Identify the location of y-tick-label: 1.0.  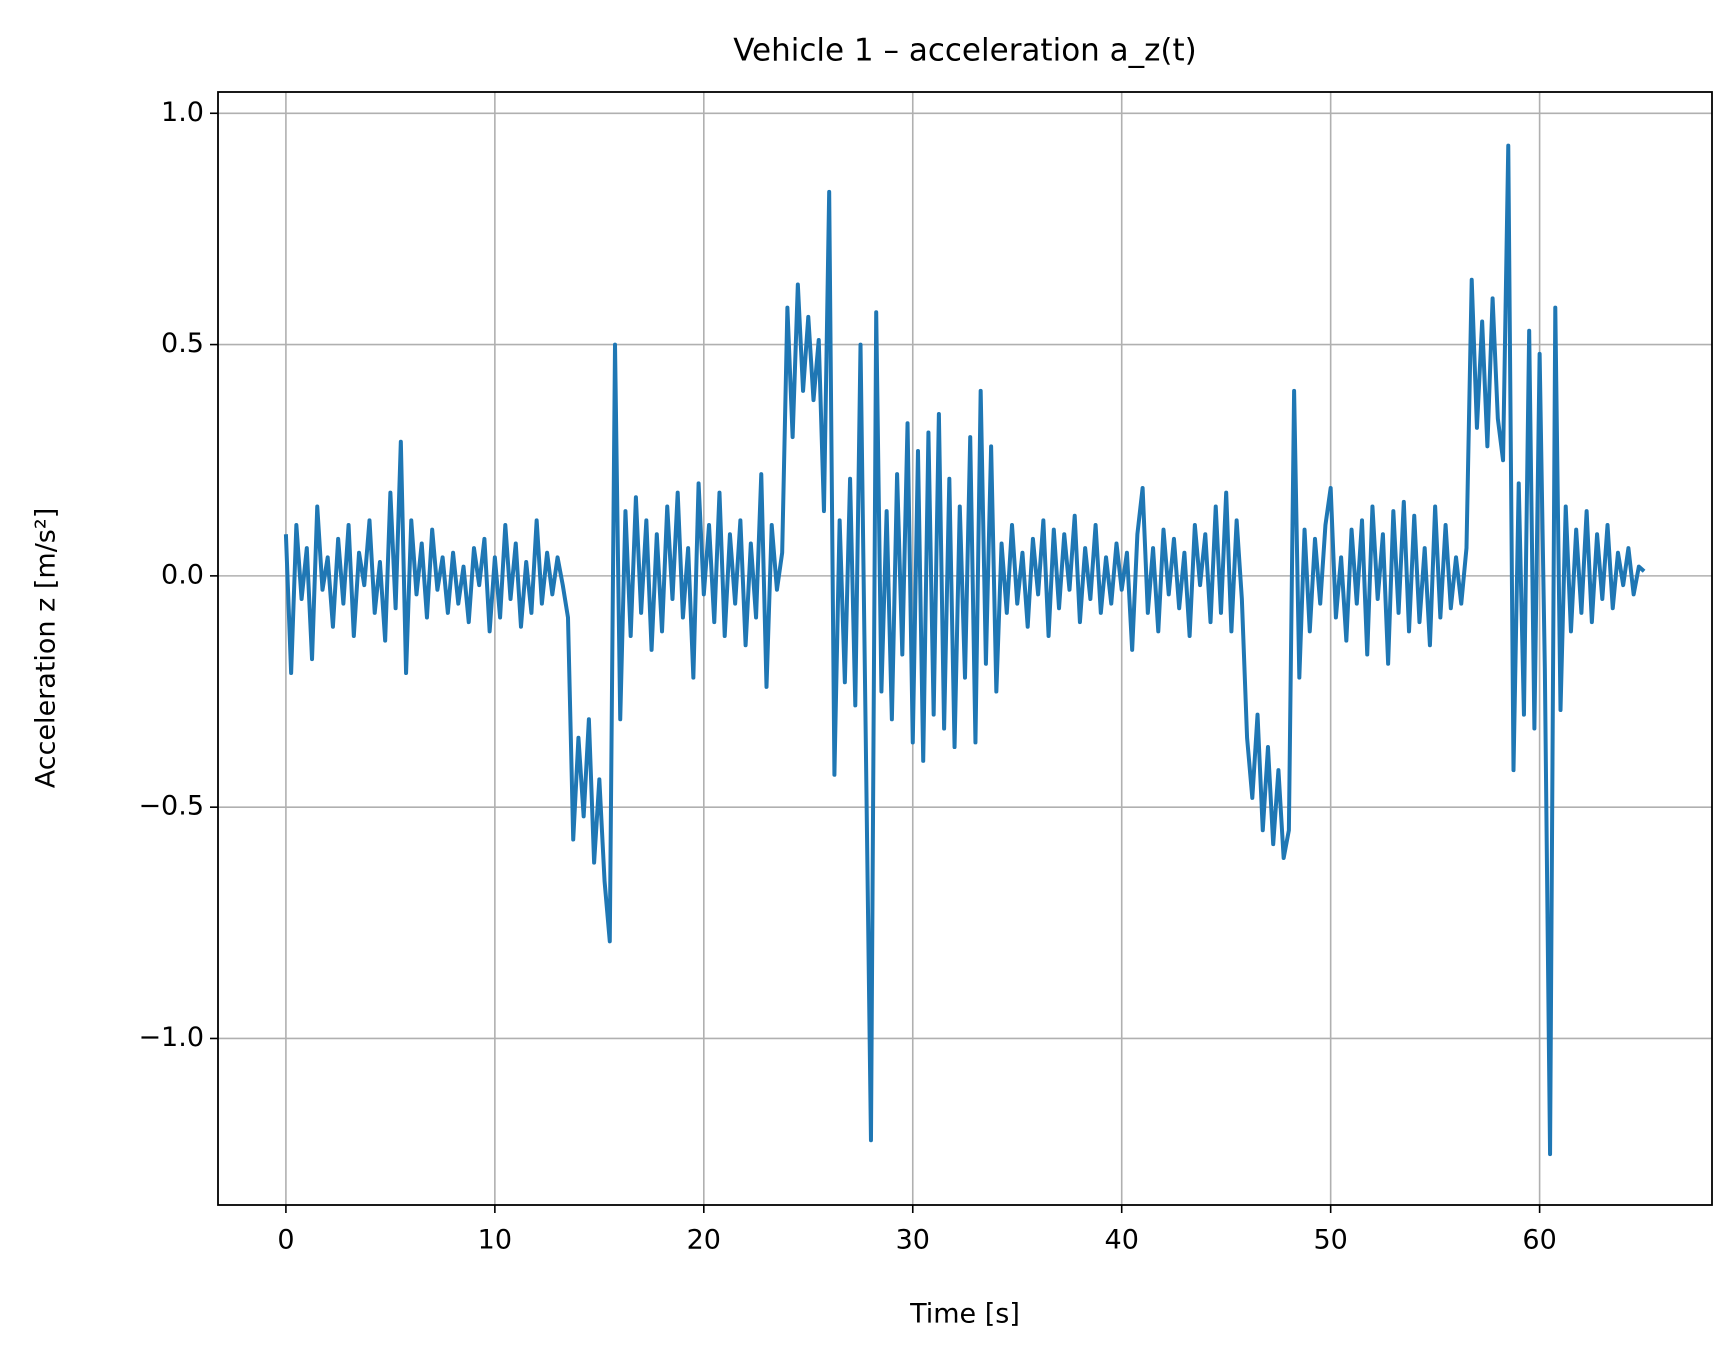
(182, 112).